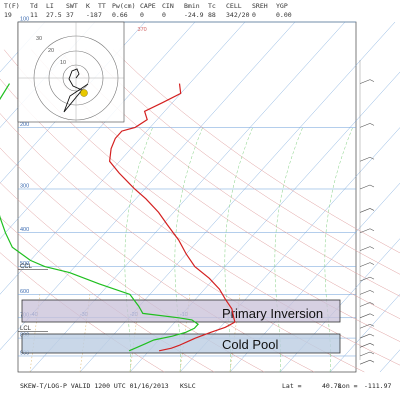  Describe the element at coordinates (148, 15) in the screenshot. I see `header-values: 19 11 27.5 37 -18 7 0.66 0 0 -24.9 88 342/20 0 0.00` at that location.